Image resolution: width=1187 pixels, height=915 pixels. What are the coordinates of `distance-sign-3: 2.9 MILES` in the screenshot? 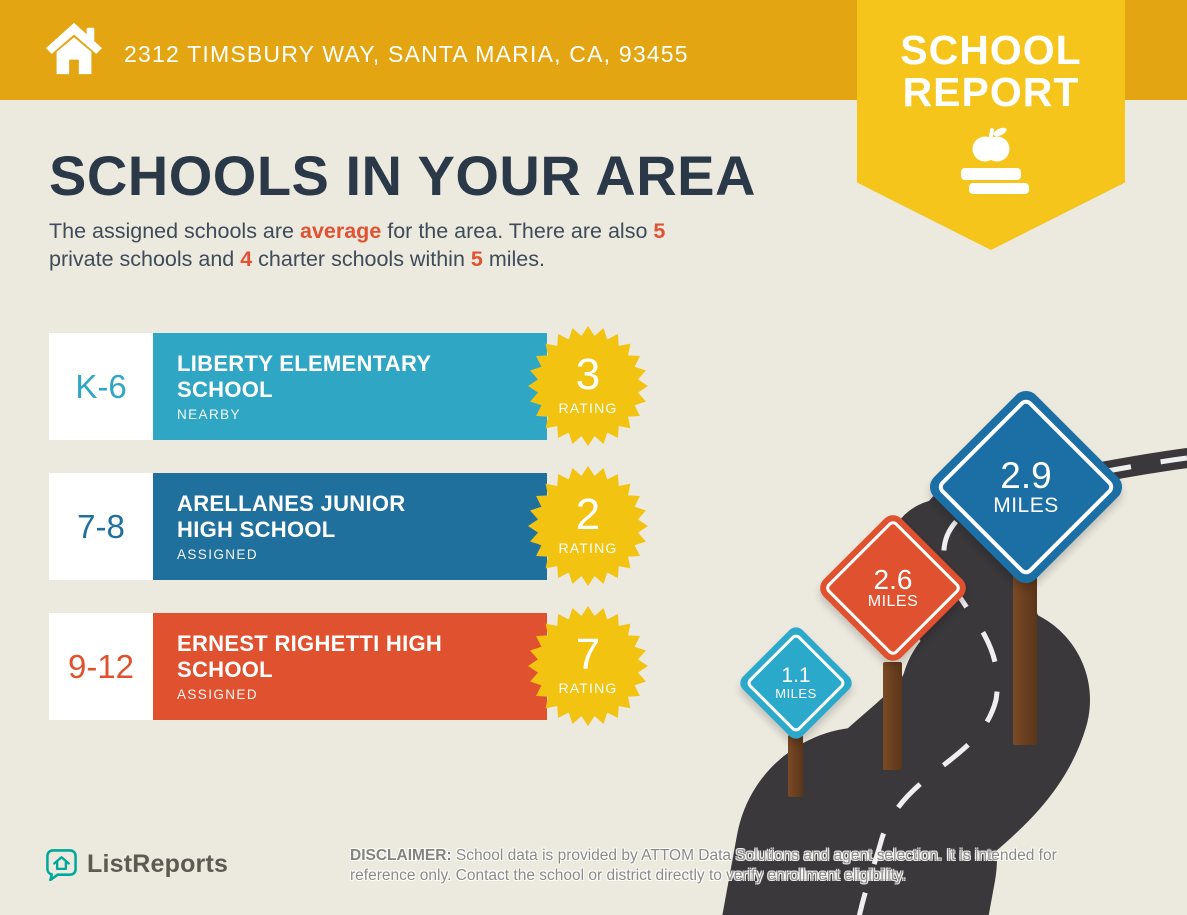 It's located at (1026, 487).